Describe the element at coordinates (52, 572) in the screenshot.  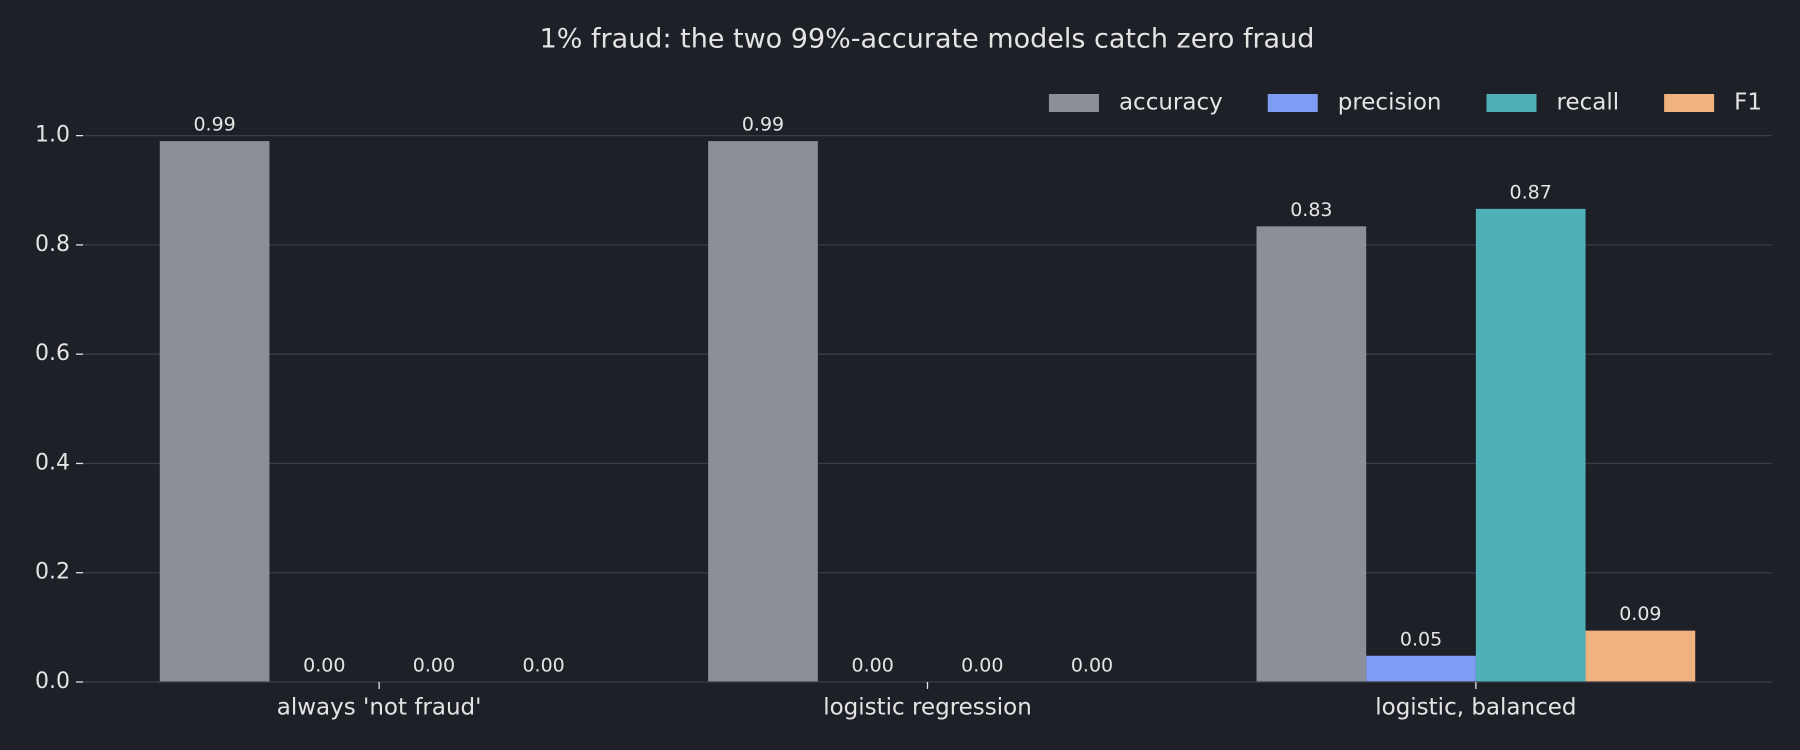
I see `y-tick-label: 0.2` at that location.